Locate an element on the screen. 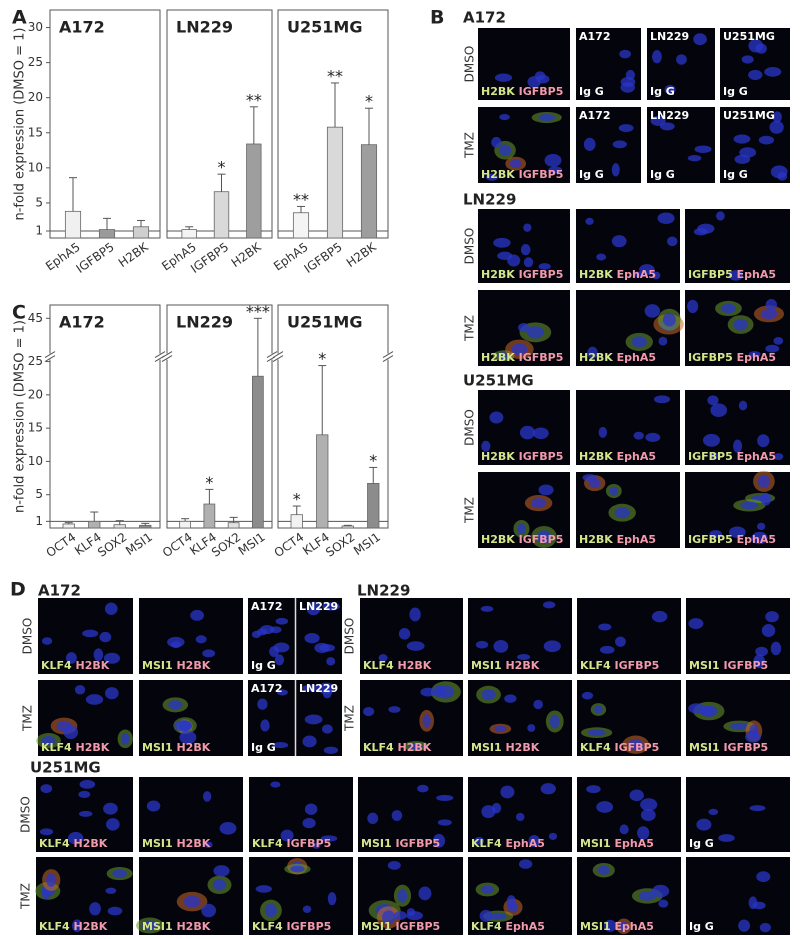  y-tick-label: 1 is located at coordinates (39, 230).